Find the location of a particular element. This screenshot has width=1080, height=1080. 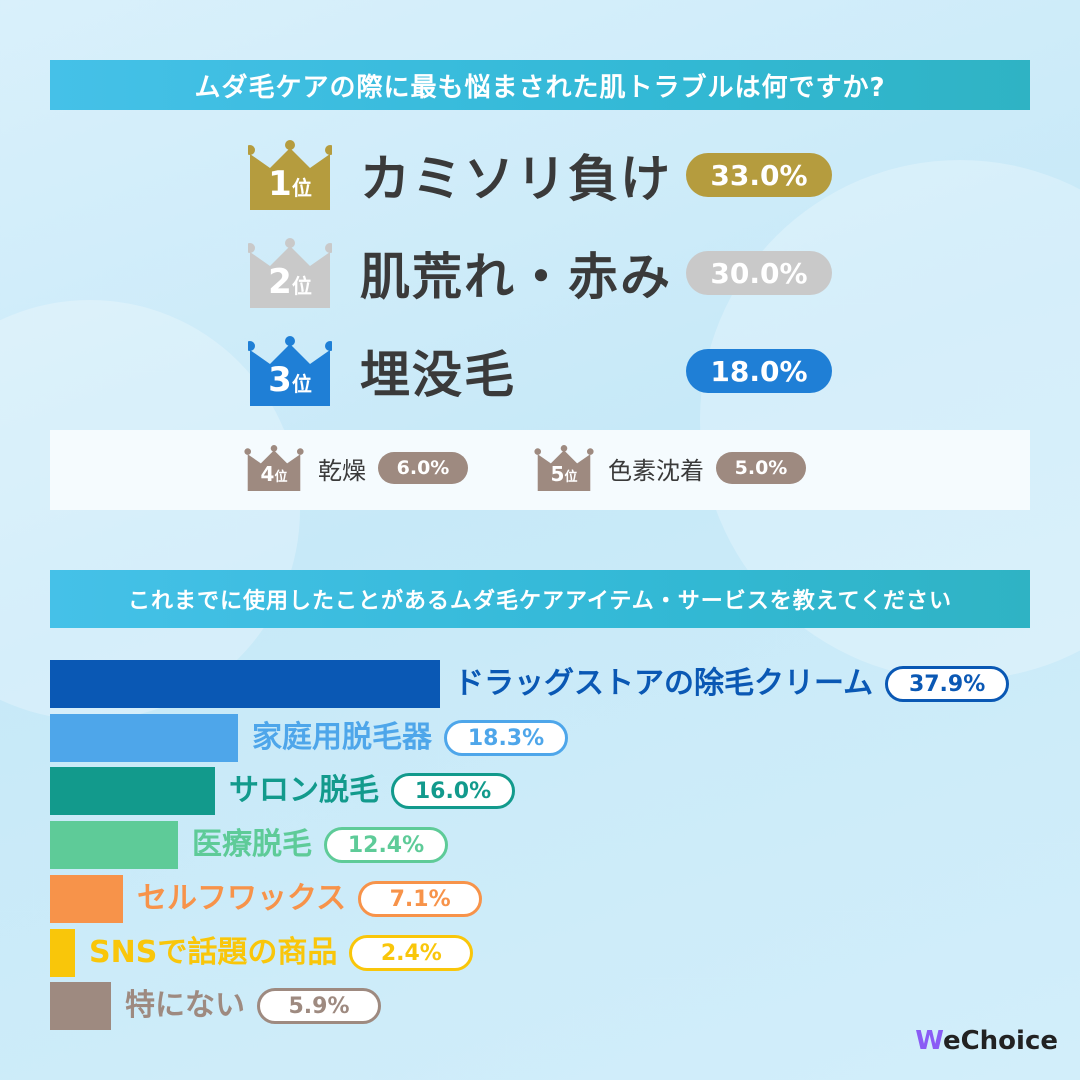

rank-category-label: 埋没毛 is located at coordinates (438, 375).